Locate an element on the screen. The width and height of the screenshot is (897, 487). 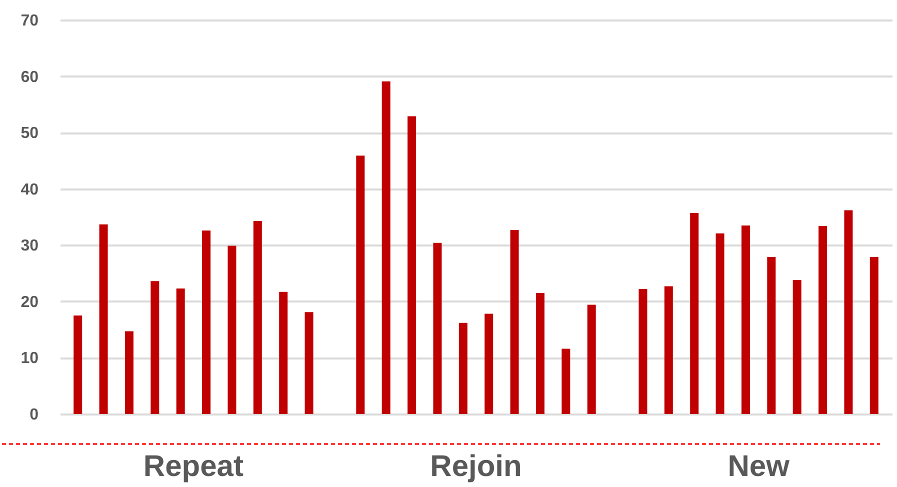
y-tick-label: 50 is located at coordinates (29, 133).